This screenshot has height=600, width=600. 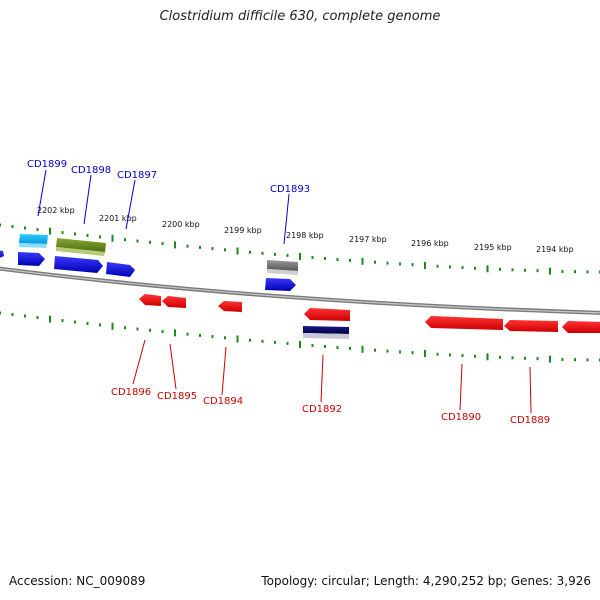 I want to click on gene-label-cd1890: CD1890, so click(x=461, y=417).